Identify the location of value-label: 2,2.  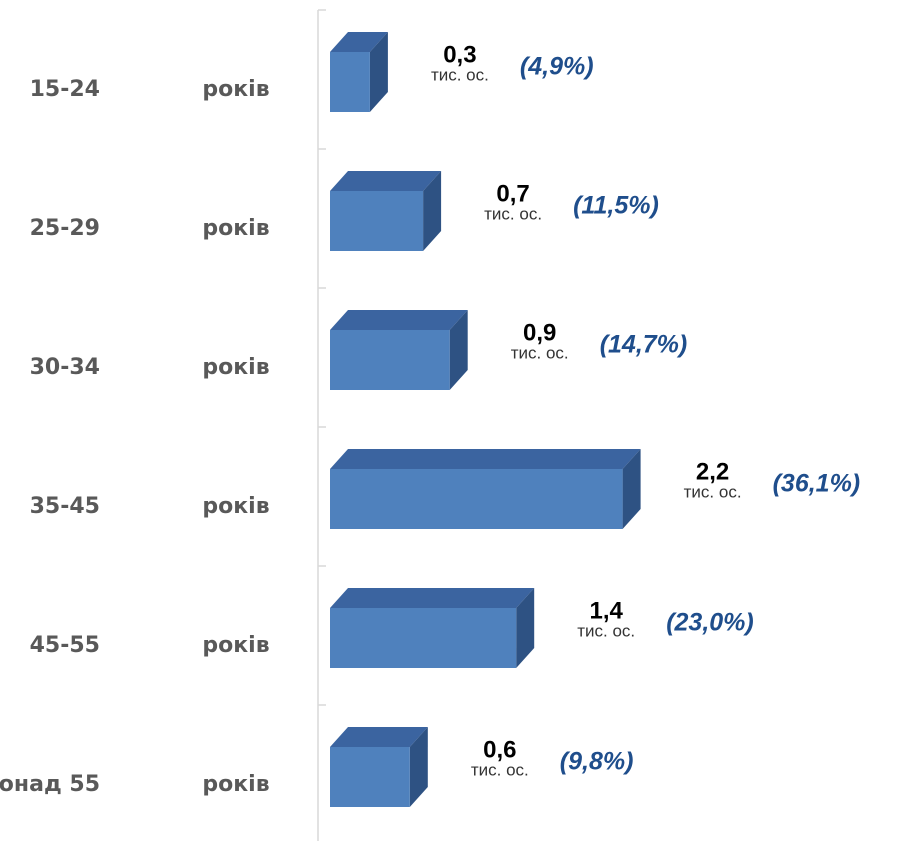
(712, 471).